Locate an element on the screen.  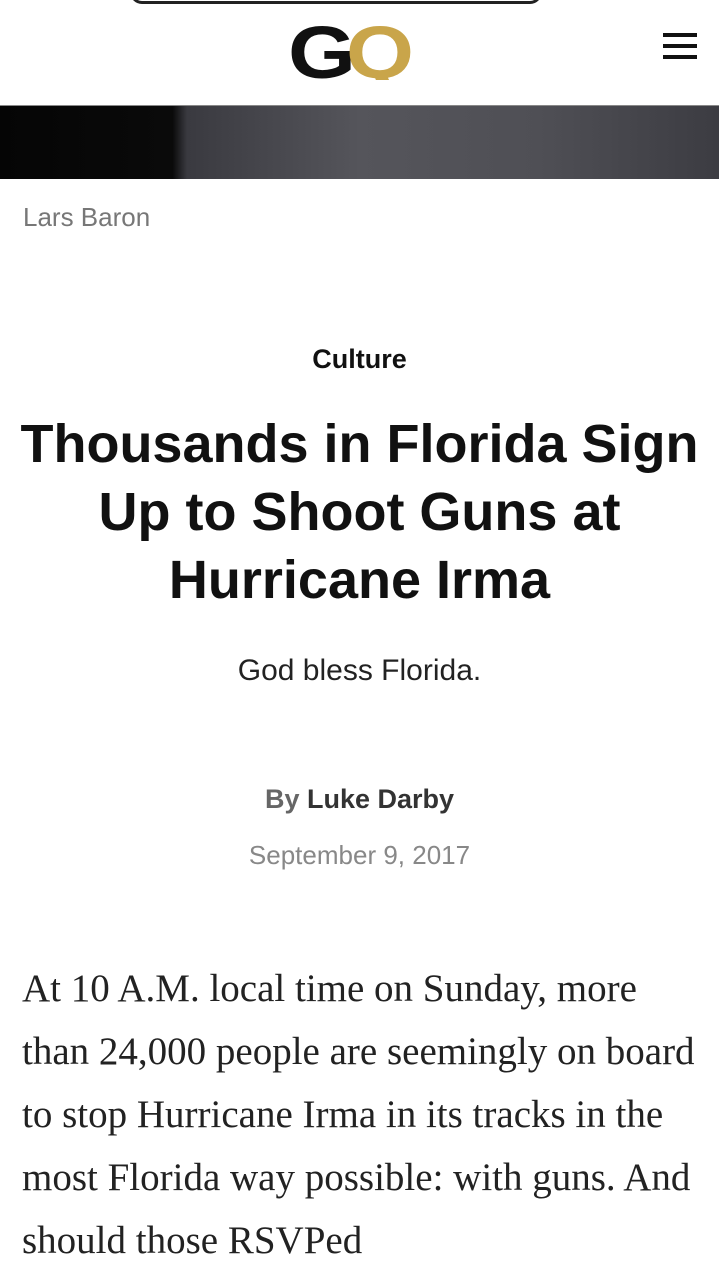
photo-credit: Lars Baron is located at coordinates (87, 217).